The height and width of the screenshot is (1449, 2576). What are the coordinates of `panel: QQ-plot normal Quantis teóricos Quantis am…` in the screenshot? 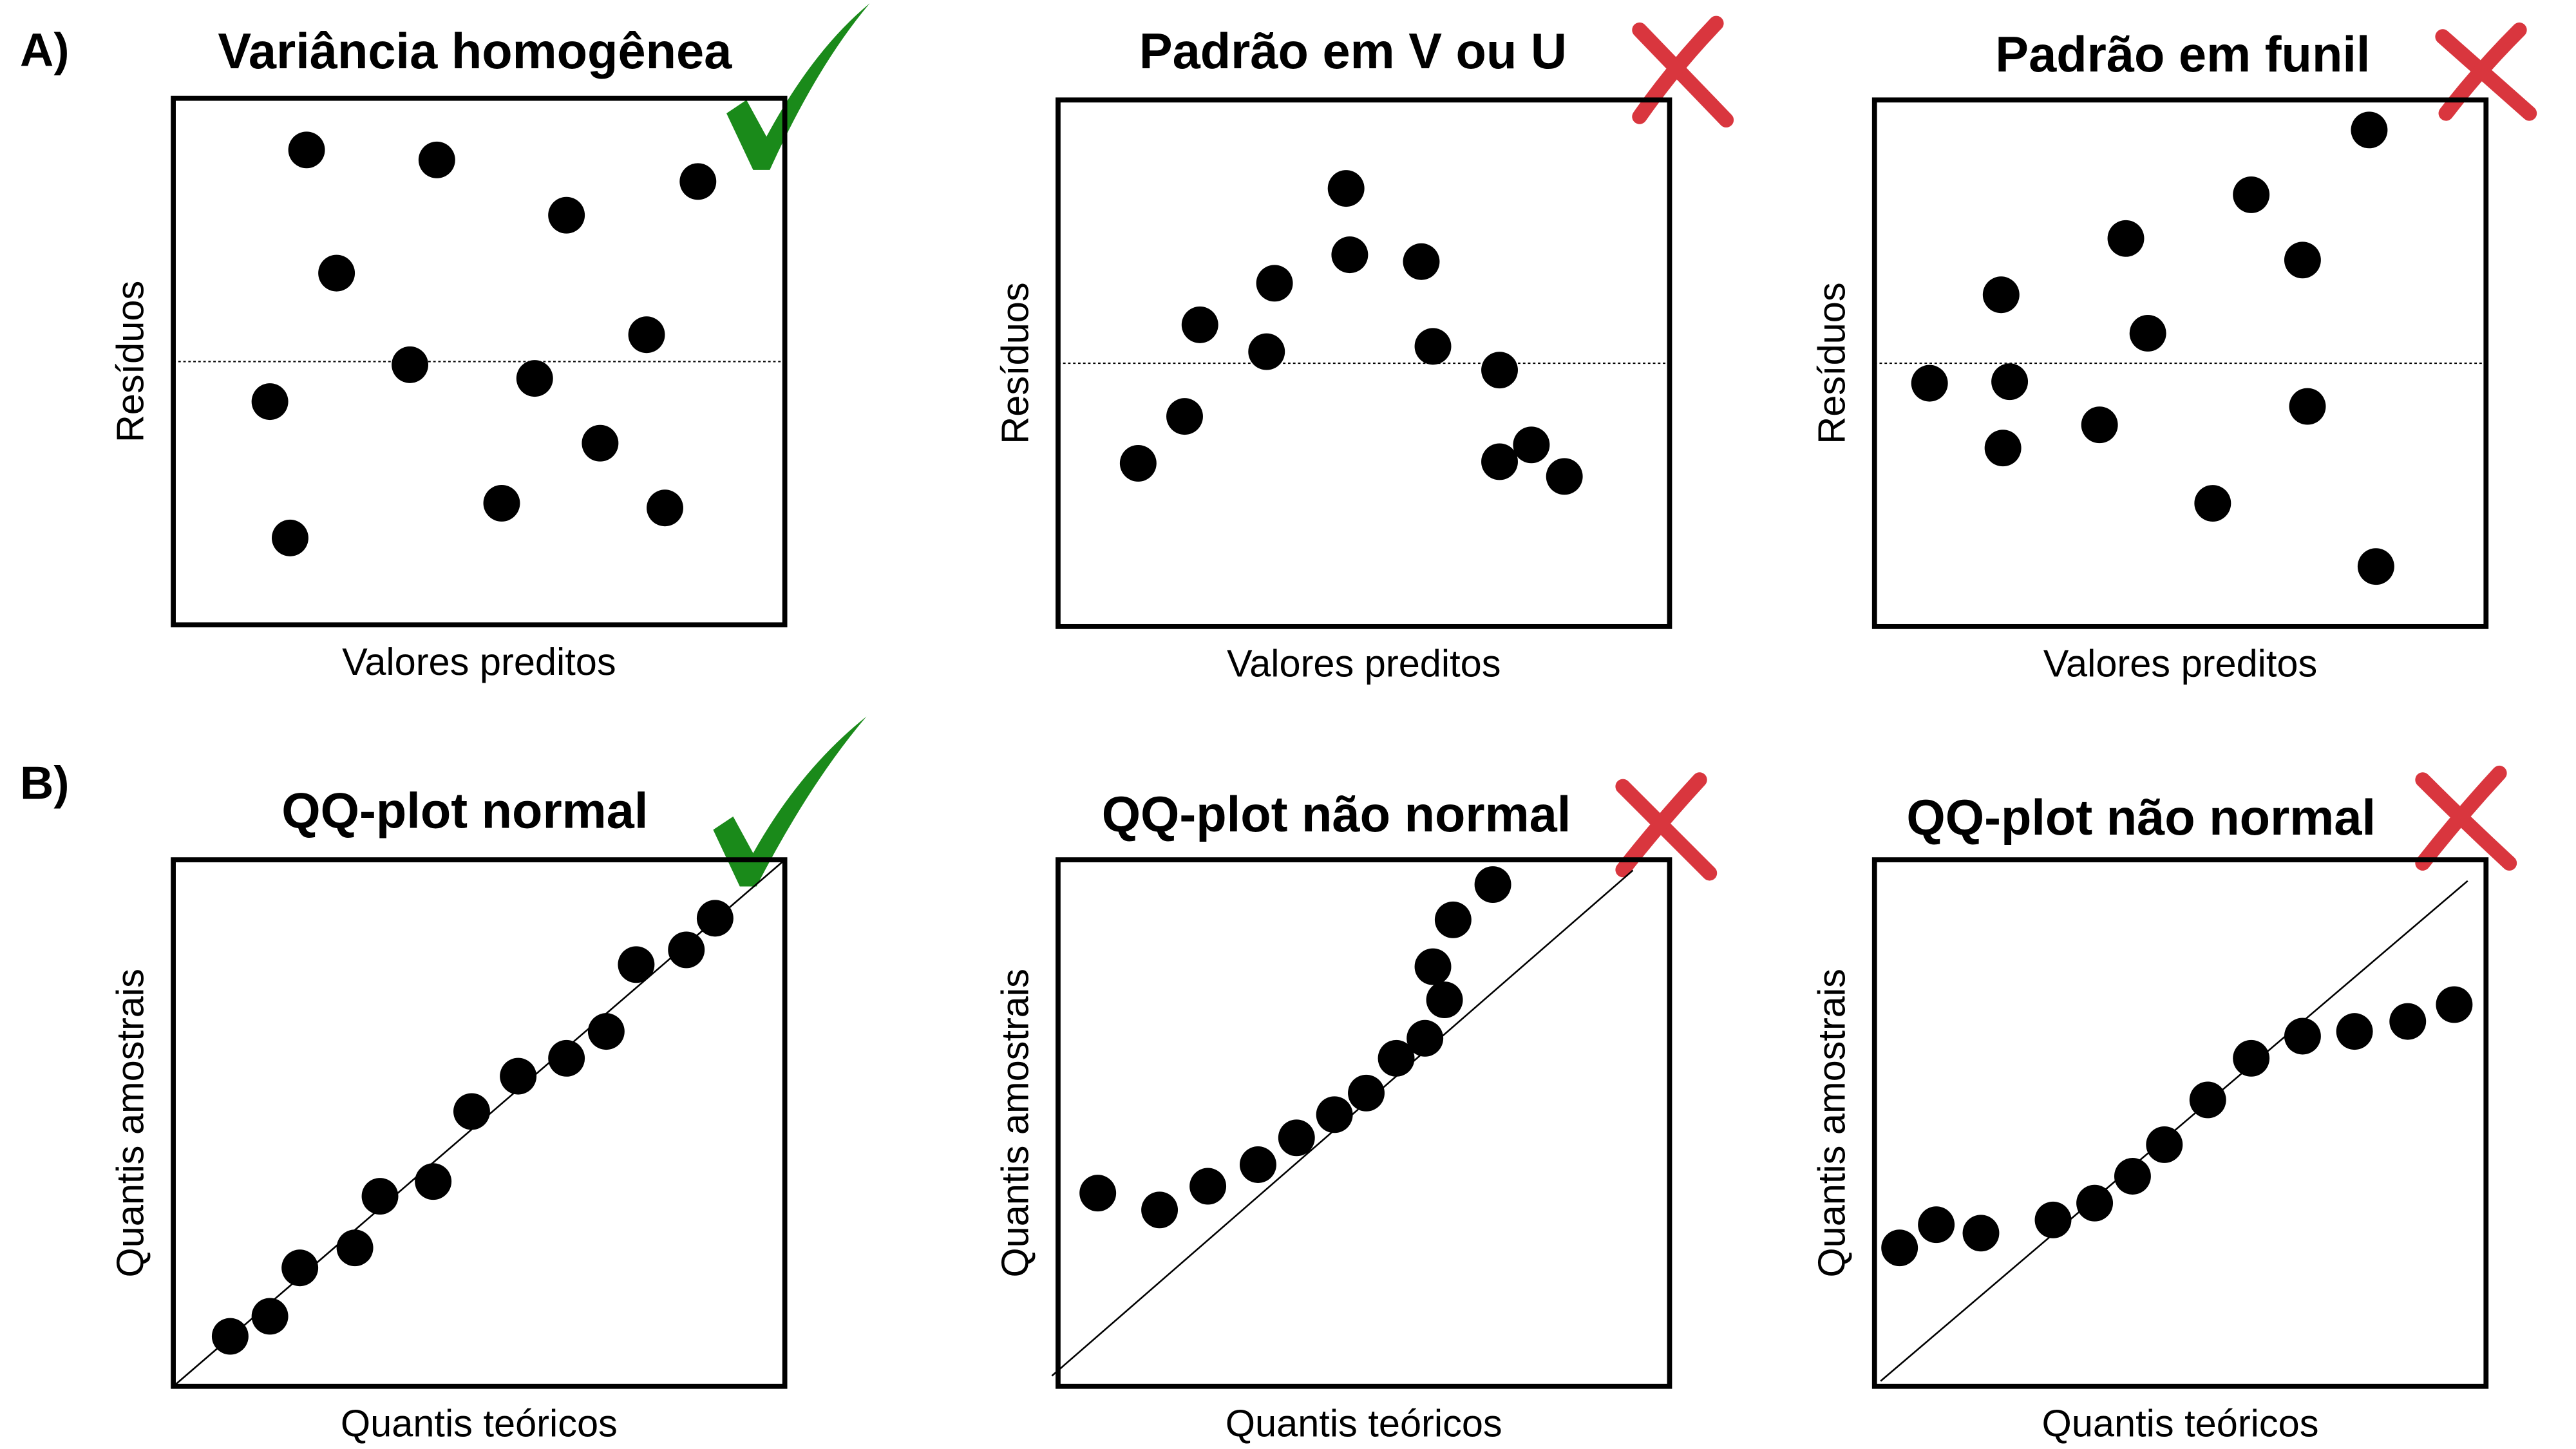 It's located at (448, 1114).